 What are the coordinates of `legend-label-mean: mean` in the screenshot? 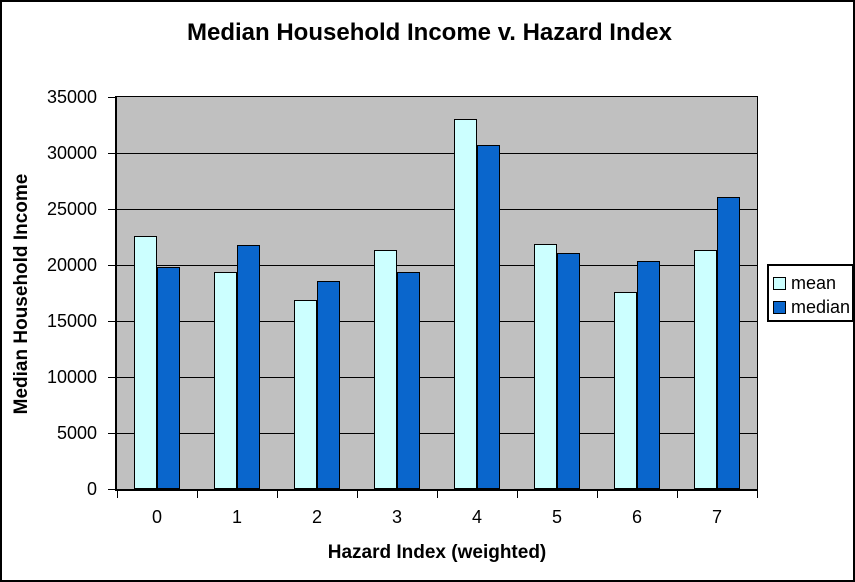 It's located at (814, 283).